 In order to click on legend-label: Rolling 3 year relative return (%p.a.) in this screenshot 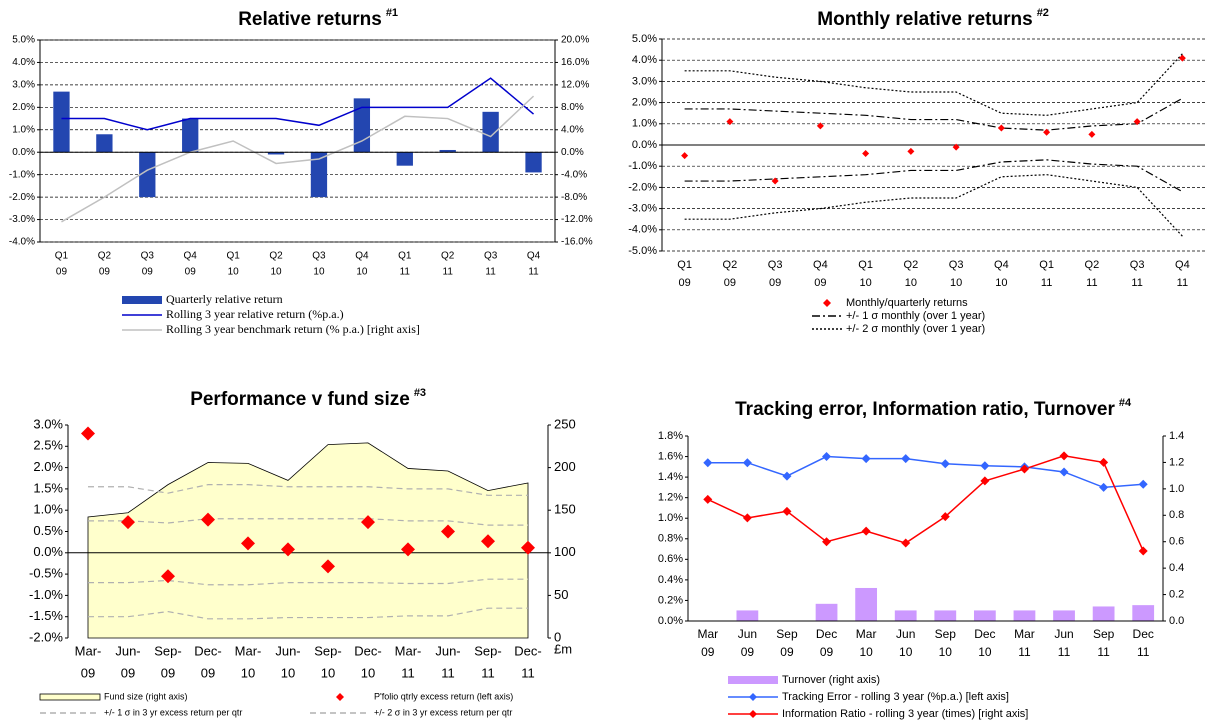, I will do `click(255, 314)`.